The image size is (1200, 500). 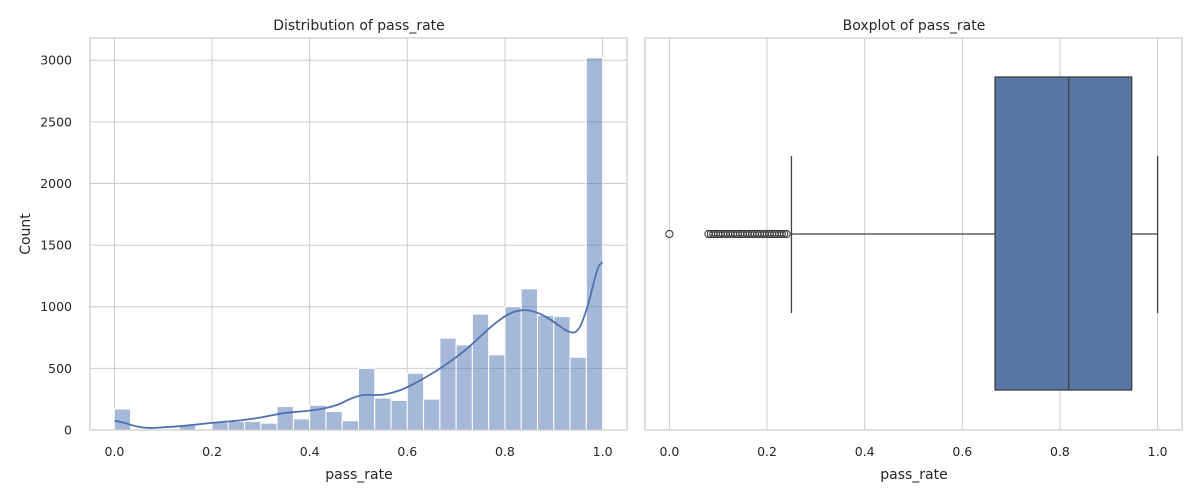 I want to click on histogram-y-ticks: 0 500 1000 1500 2000 2500 3000, so click(x=56, y=245).